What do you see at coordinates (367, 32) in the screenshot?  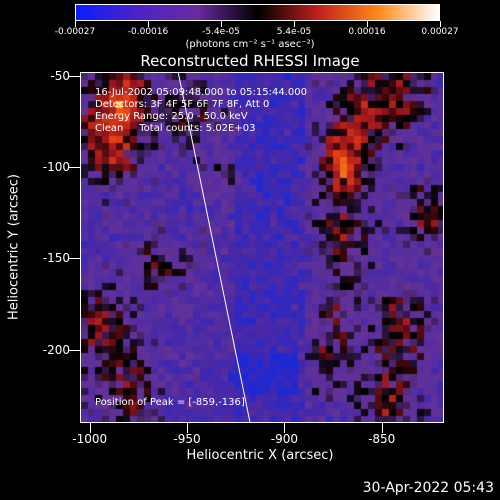 I see `colorbar-tick-label: 0.00016` at bounding box center [367, 32].